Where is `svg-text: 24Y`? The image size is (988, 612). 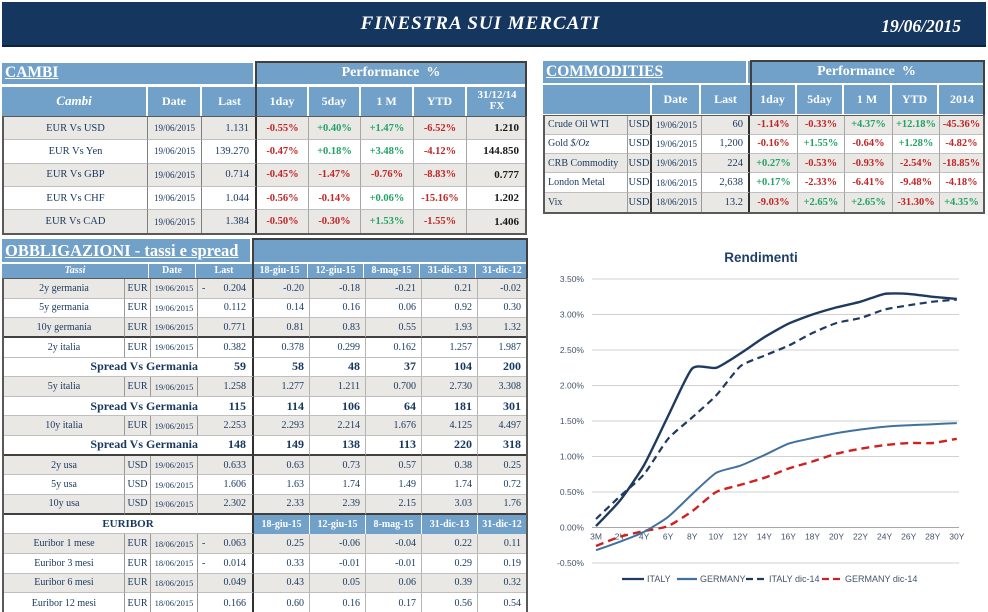 svg-text: 24Y is located at coordinates (884, 537).